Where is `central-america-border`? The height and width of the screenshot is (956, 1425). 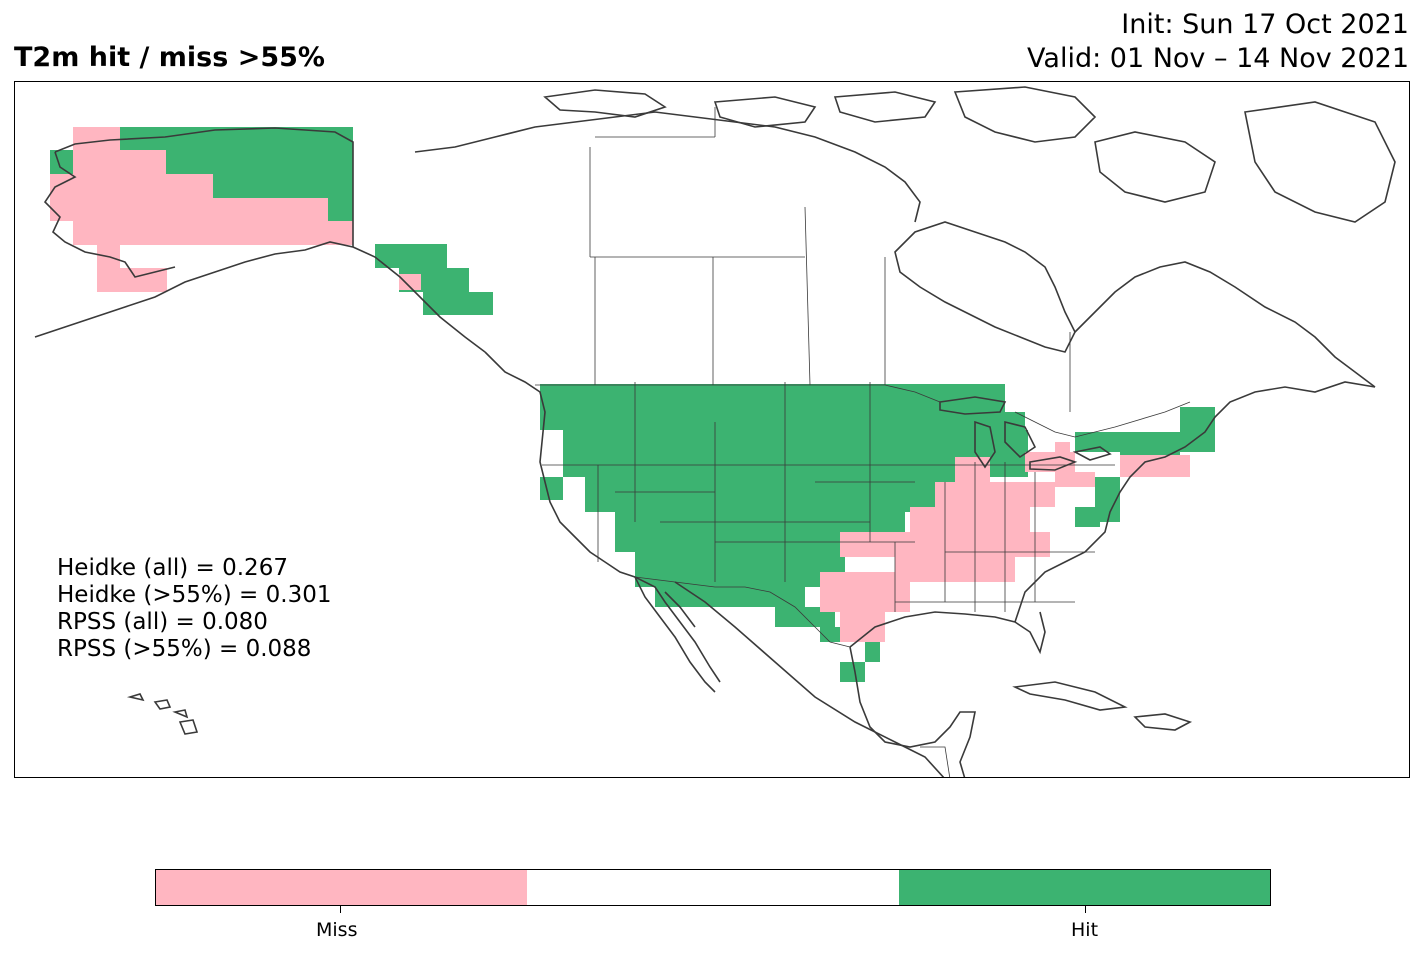
central-america-border is located at coordinates (935, 761).